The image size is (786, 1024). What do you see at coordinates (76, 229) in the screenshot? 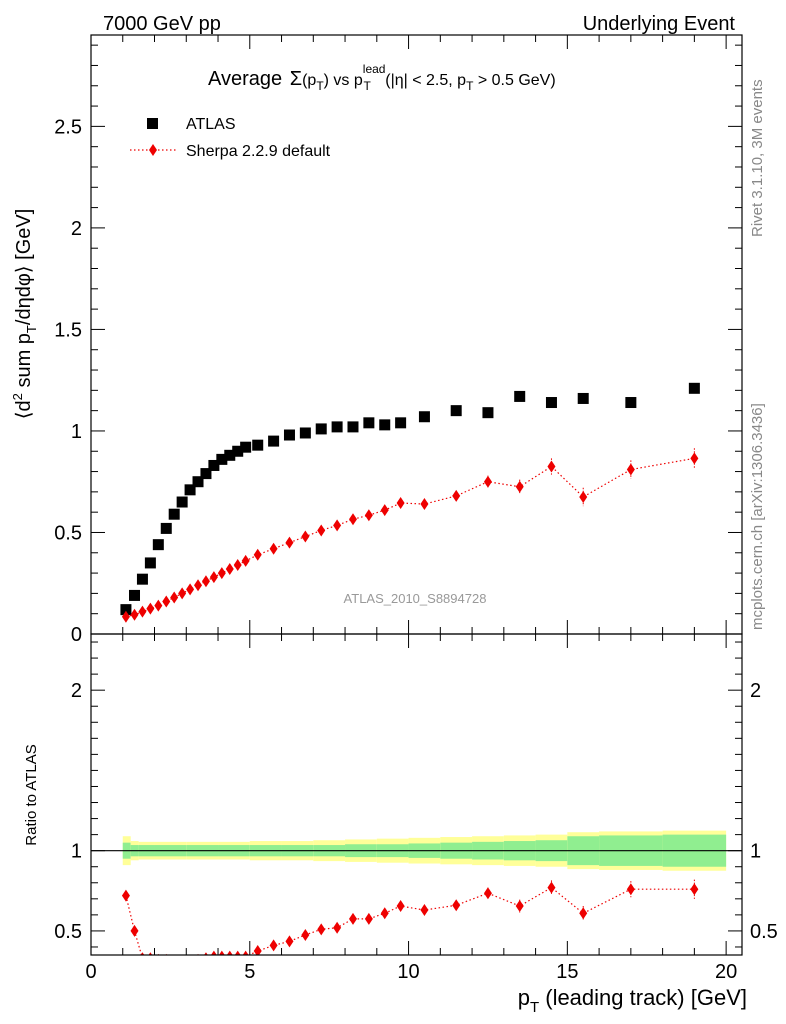
I see `y-tick-label: 2` at bounding box center [76, 229].